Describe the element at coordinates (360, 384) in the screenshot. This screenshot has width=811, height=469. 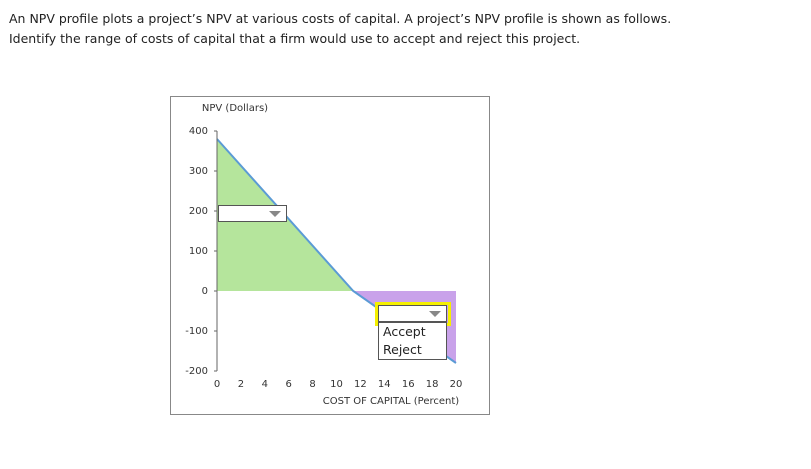
I see `x-tick-label: 12` at that location.